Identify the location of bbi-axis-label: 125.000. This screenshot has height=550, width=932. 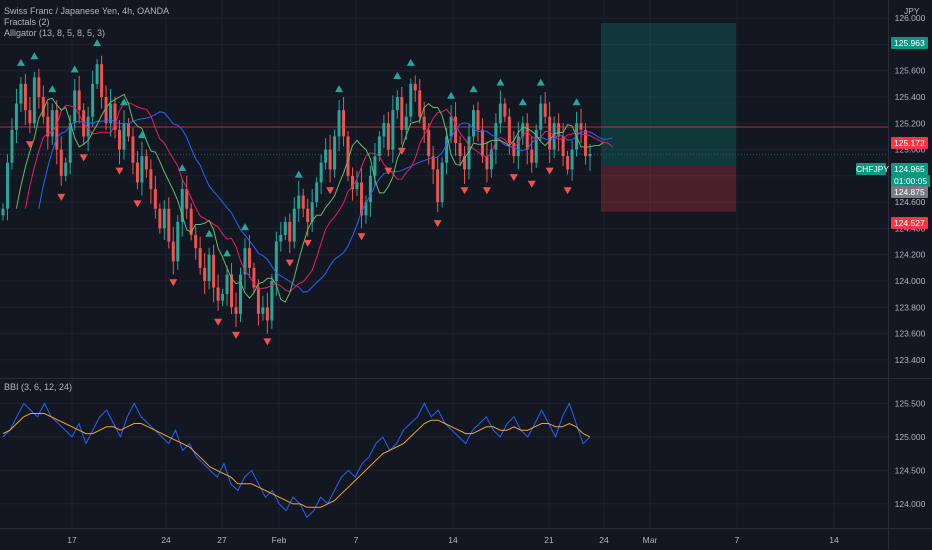
(910, 437).